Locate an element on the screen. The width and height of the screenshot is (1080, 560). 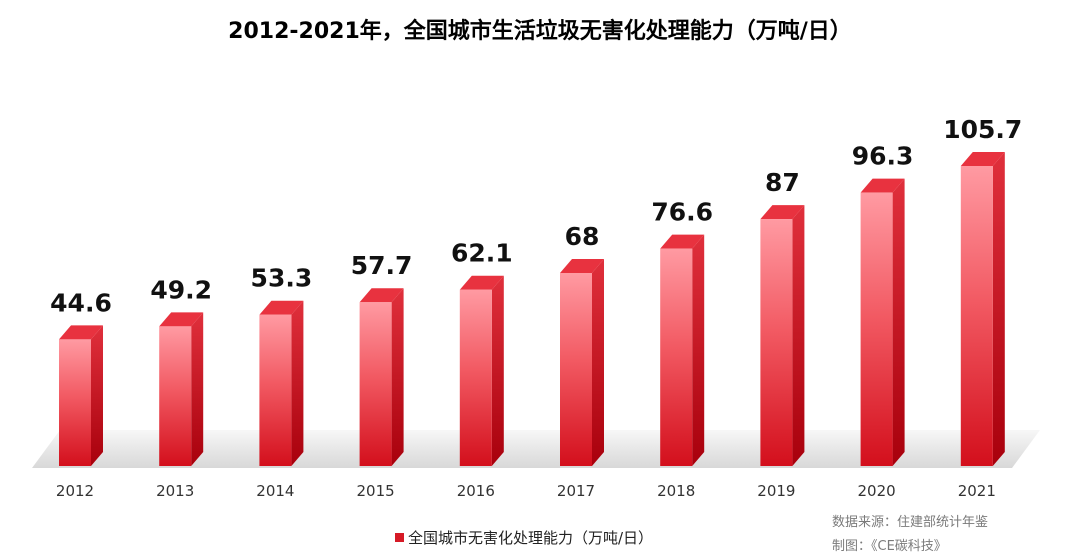
legend: 全国城市无害化处理能力（万吨/日） is located at coordinates (524, 538).